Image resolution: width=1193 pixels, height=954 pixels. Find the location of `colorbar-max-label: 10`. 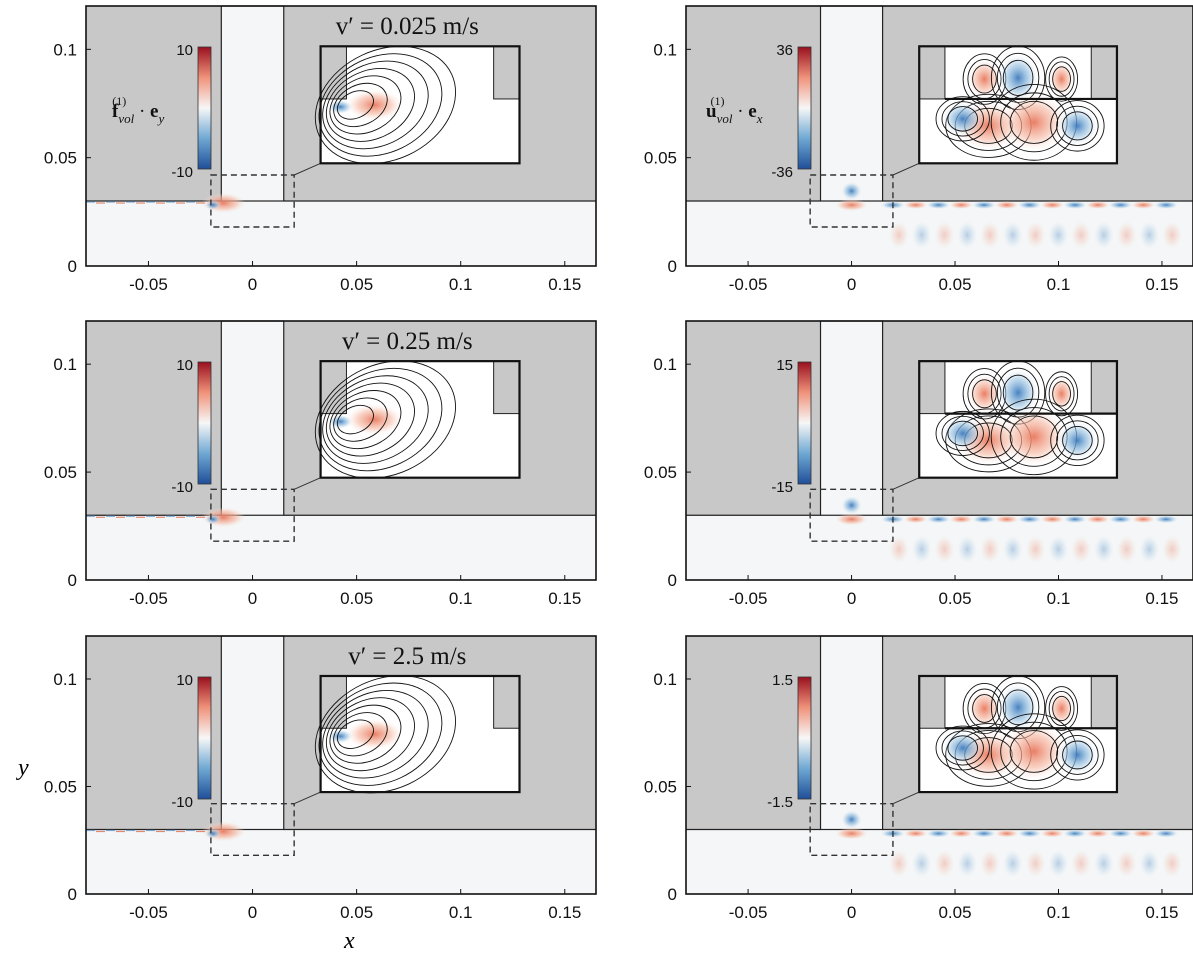

colorbar-max-label: 10 is located at coordinates (184, 680).